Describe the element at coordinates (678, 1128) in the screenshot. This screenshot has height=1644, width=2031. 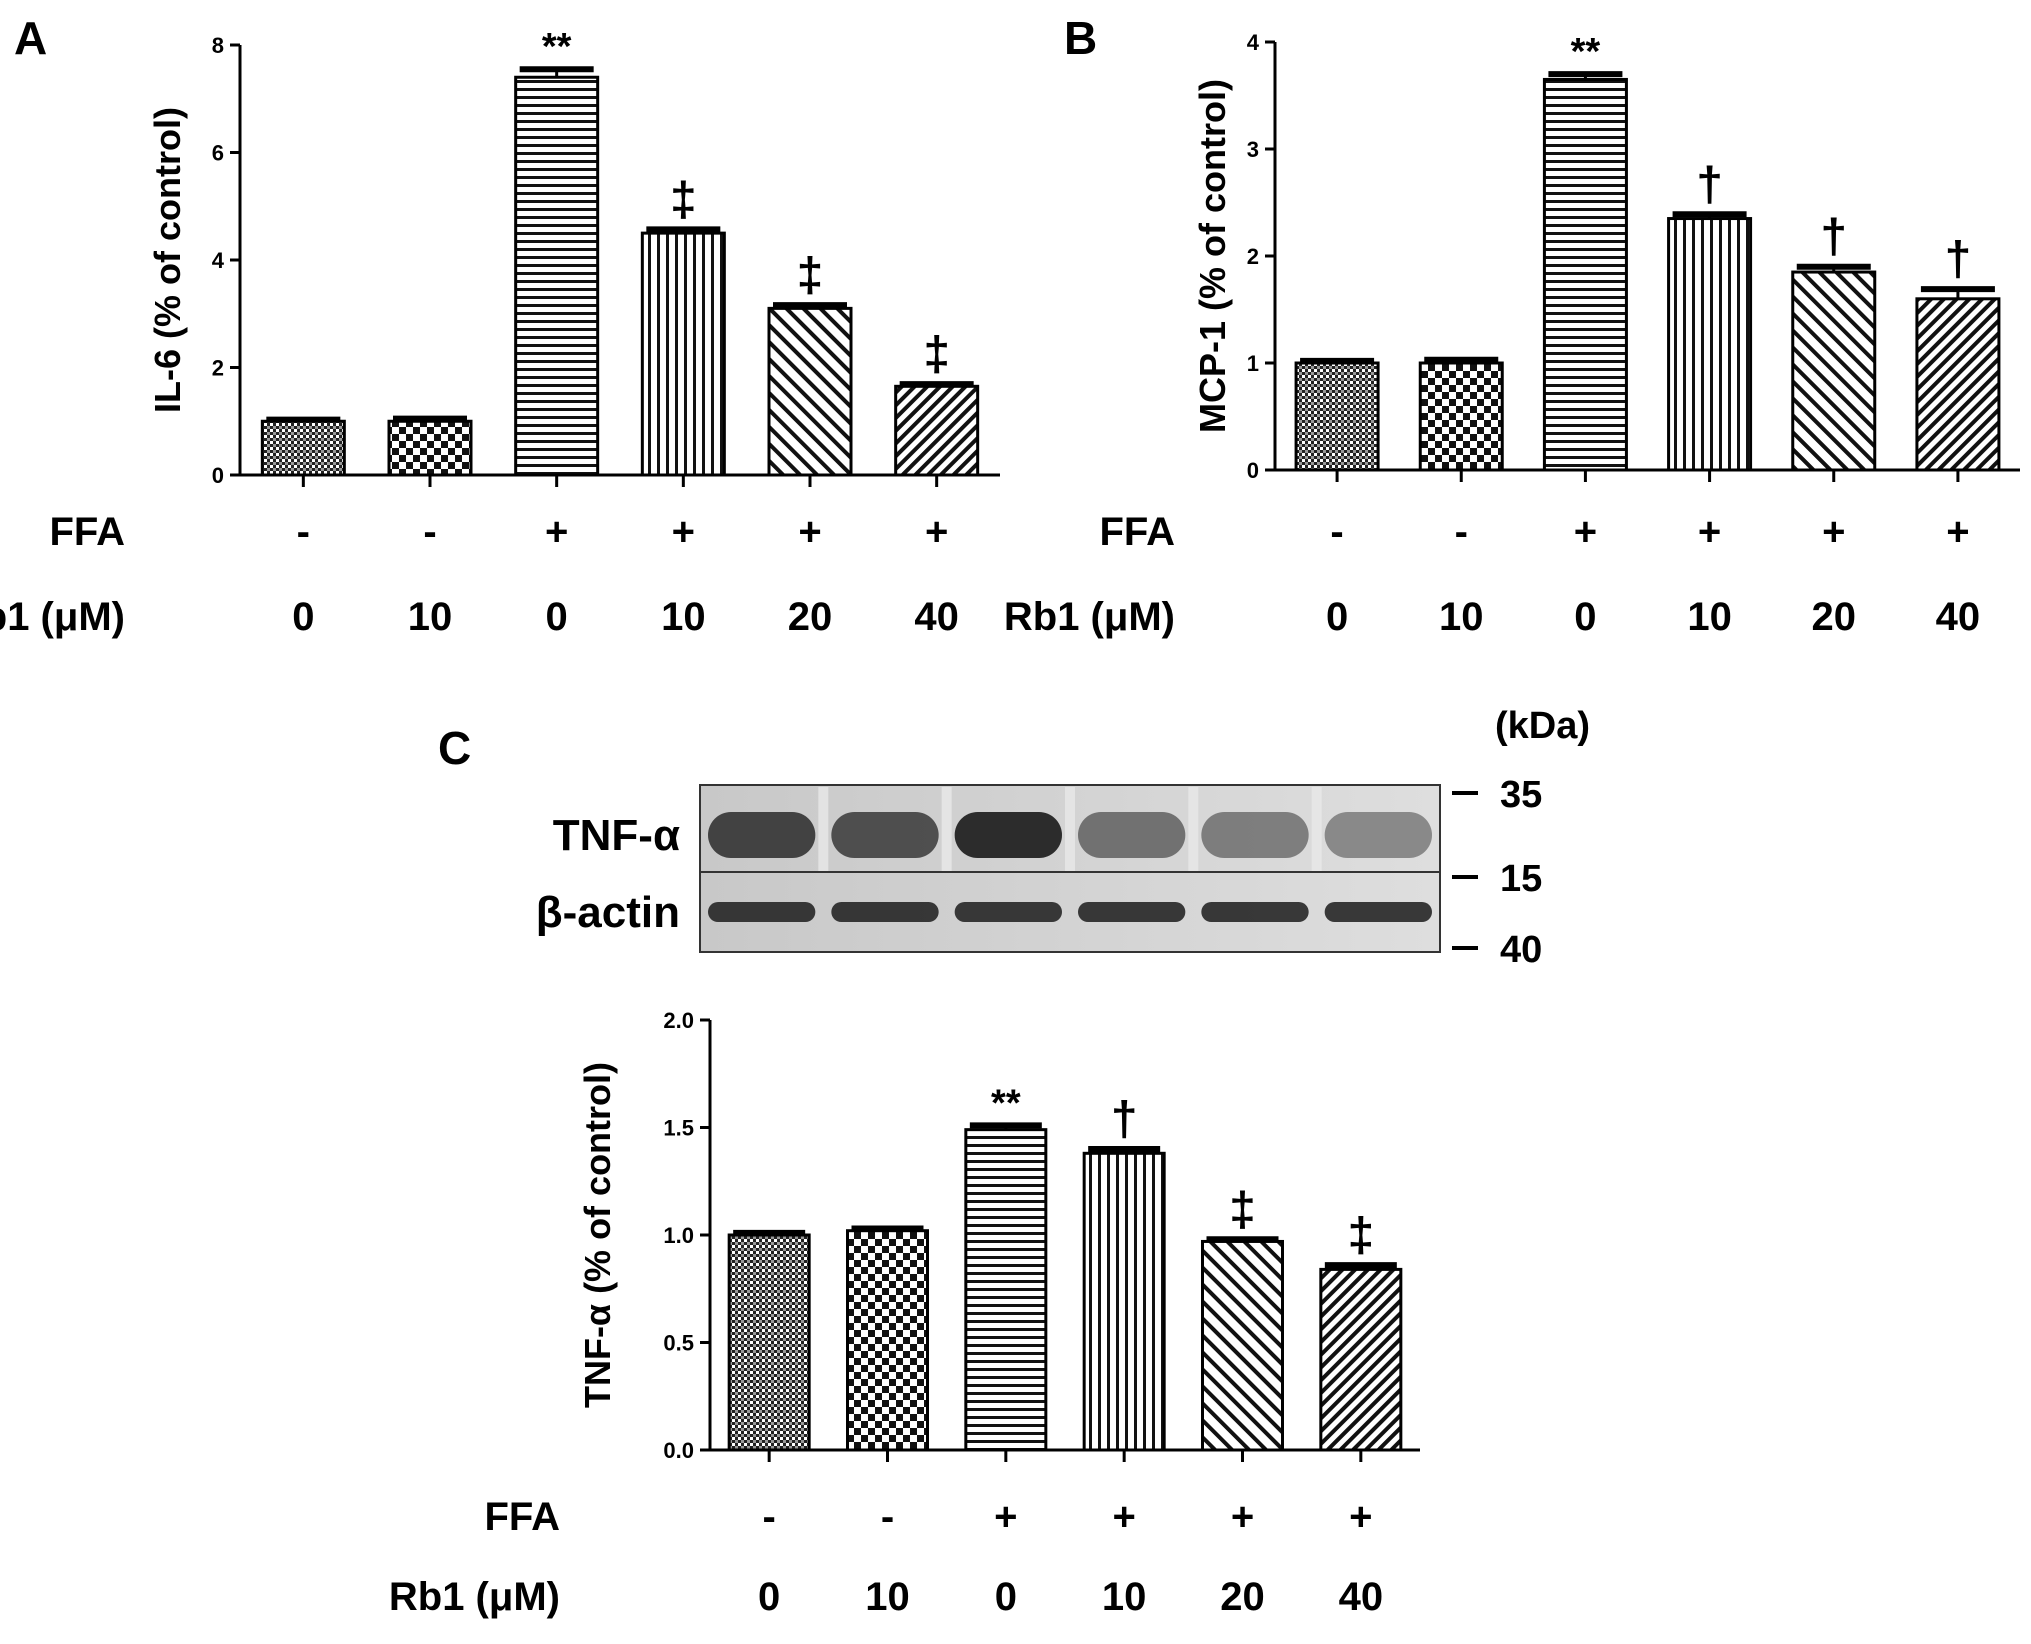
I see `y-tick-label: 1.5` at that location.